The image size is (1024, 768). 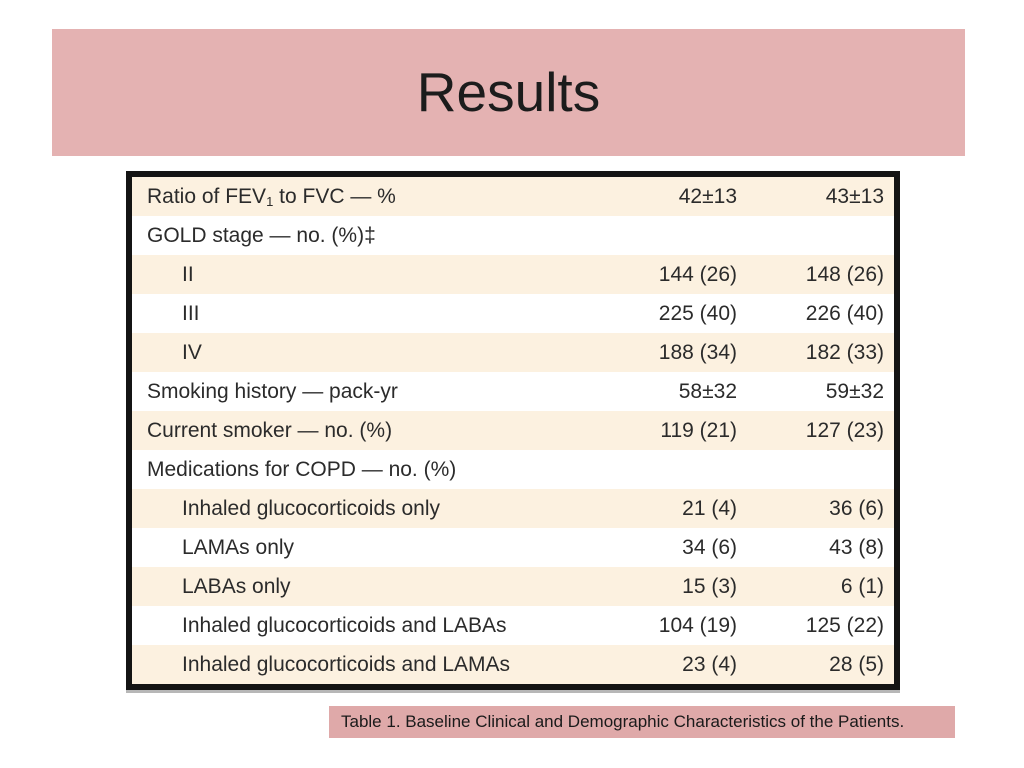 I want to click on row-value-col2: 43±13, so click(x=854, y=196).